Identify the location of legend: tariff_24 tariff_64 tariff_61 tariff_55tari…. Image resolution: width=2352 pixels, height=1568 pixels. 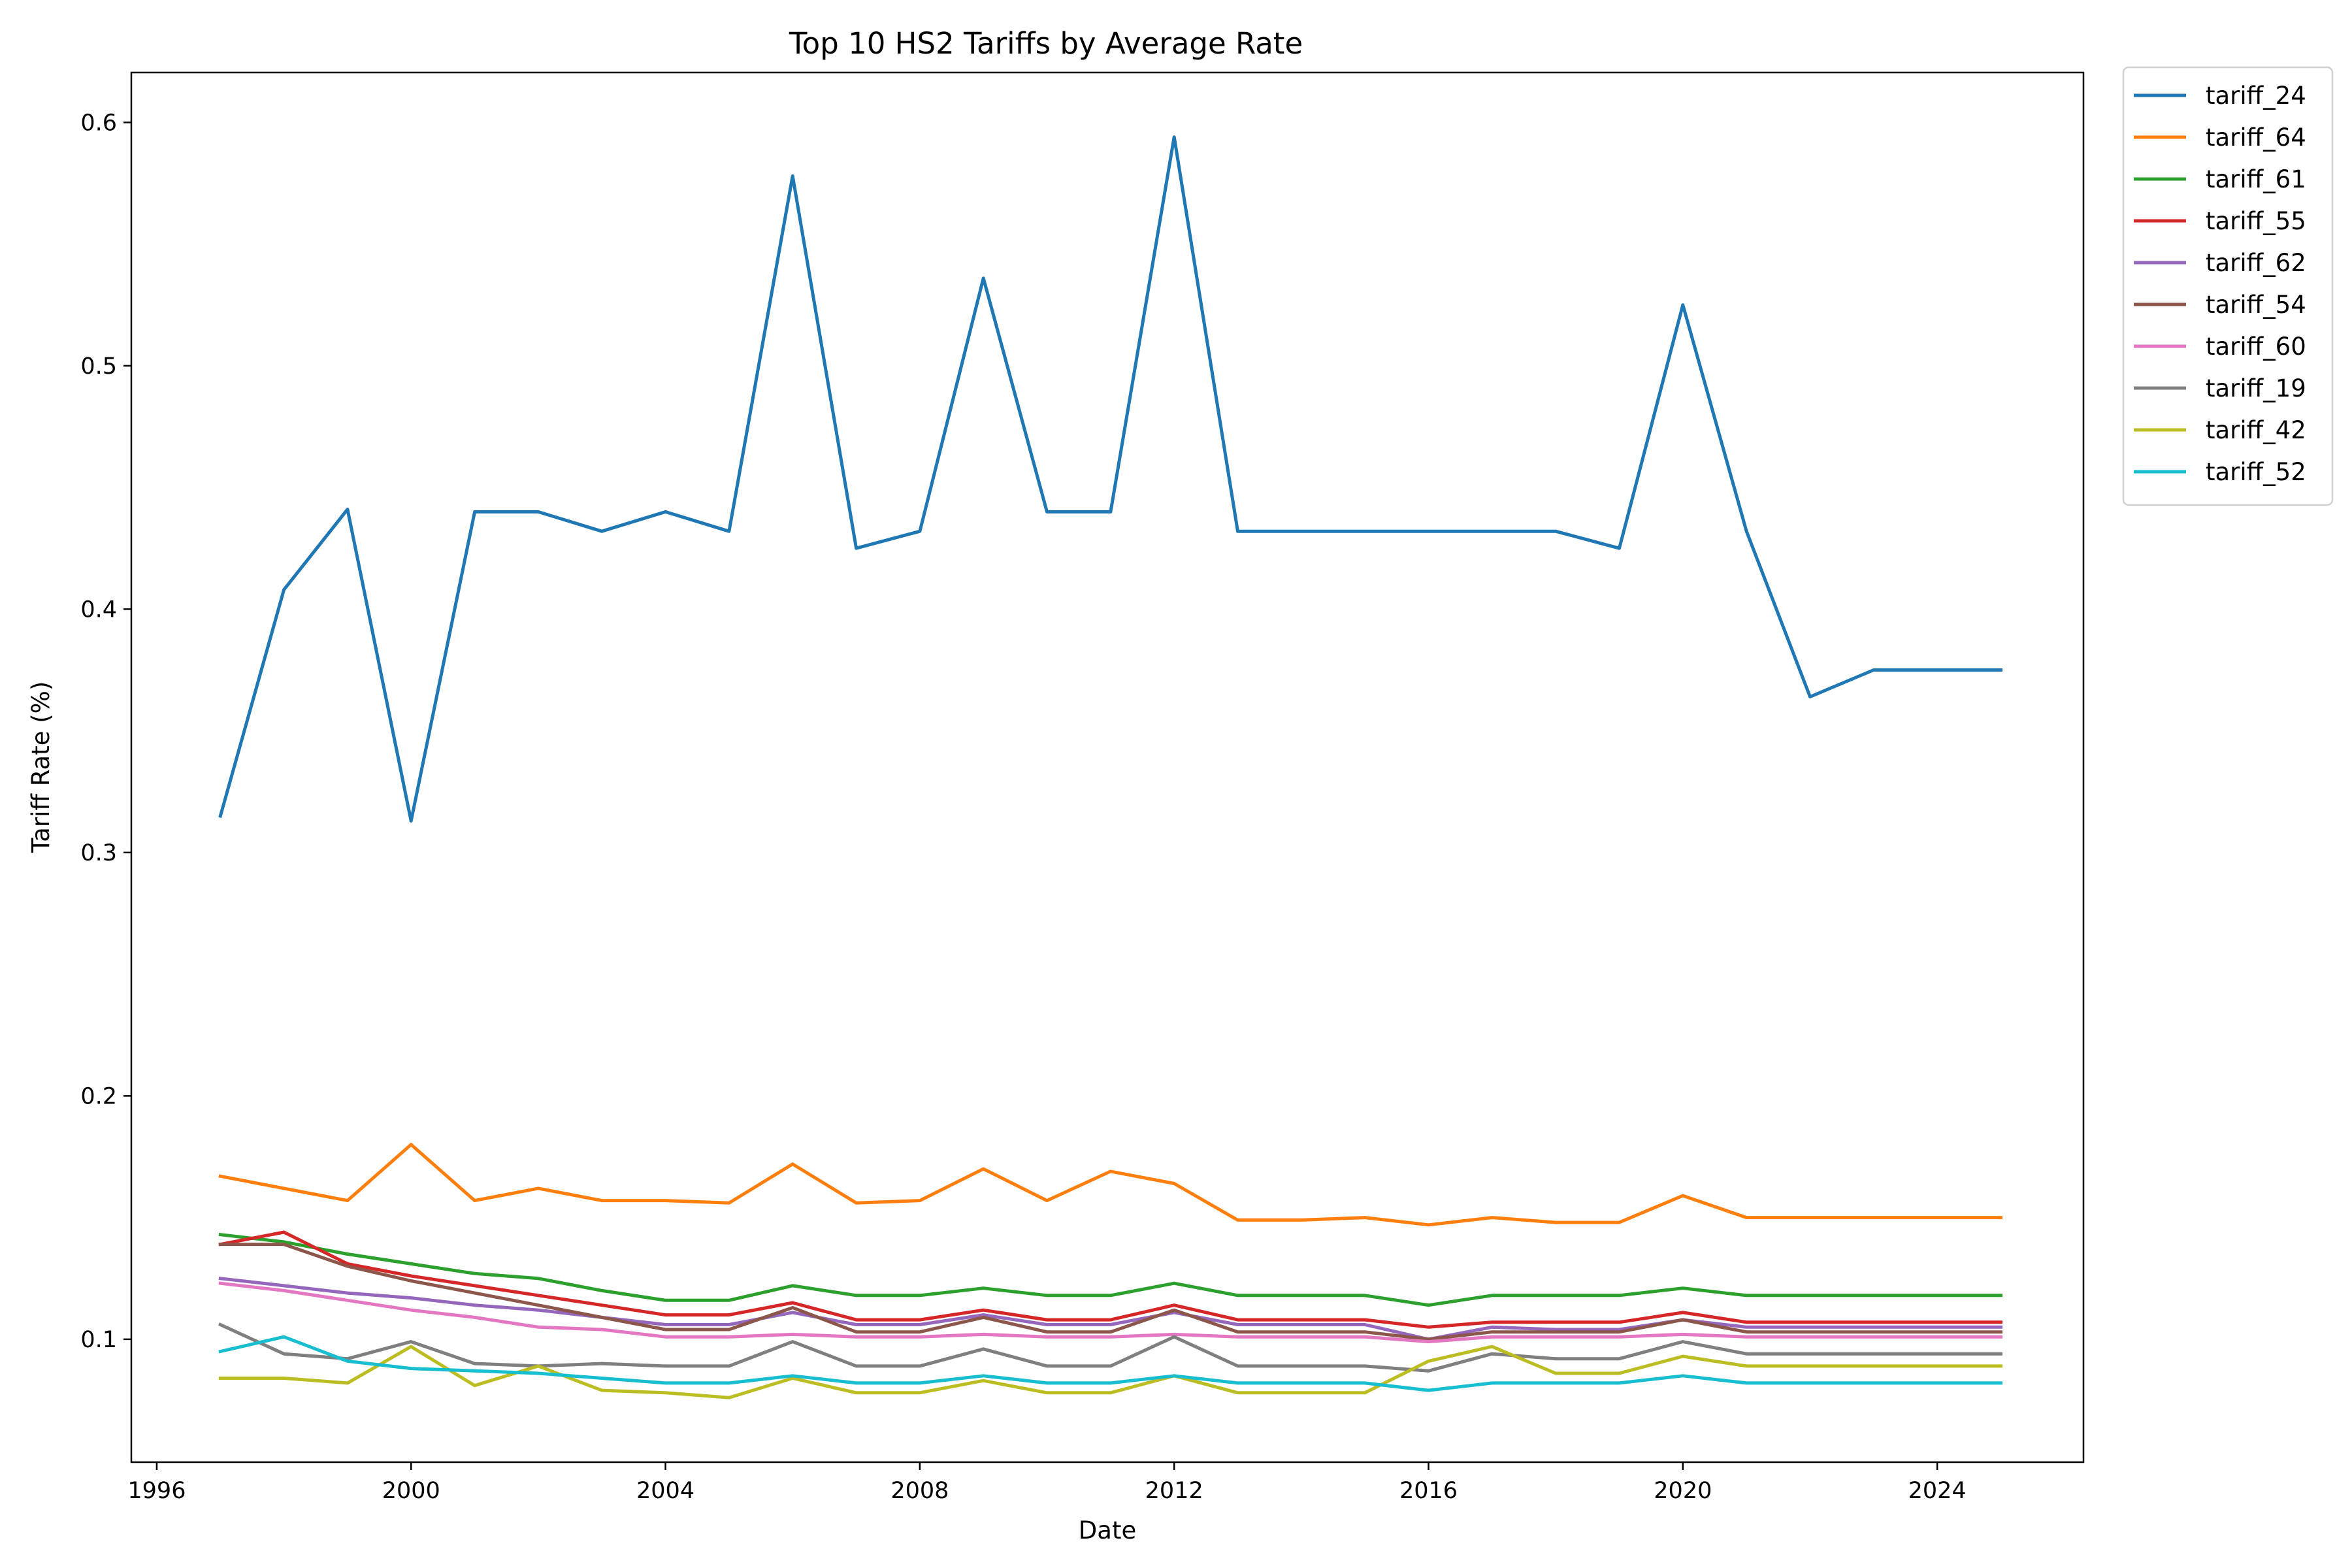
(2228, 286).